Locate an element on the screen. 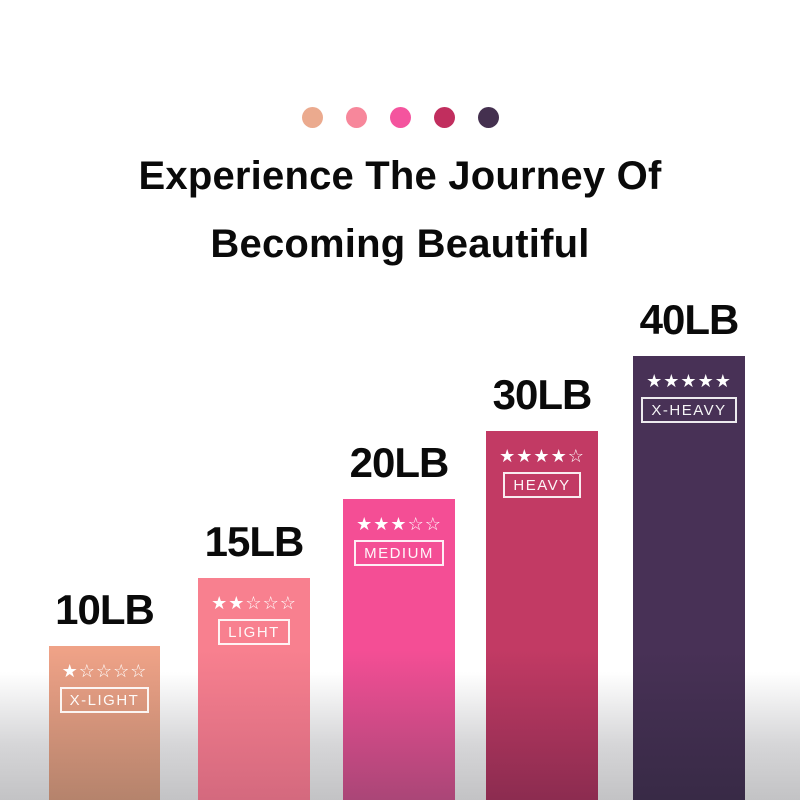  star-rating-2-of-5: ★★☆☆☆ is located at coordinates (254, 603).